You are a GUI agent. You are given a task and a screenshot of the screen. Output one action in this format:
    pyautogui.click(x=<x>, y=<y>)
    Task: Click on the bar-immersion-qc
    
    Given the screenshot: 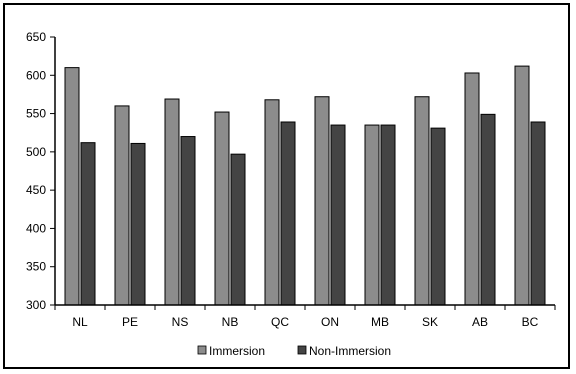 What is the action you would take?
    pyautogui.click(x=272, y=202)
    